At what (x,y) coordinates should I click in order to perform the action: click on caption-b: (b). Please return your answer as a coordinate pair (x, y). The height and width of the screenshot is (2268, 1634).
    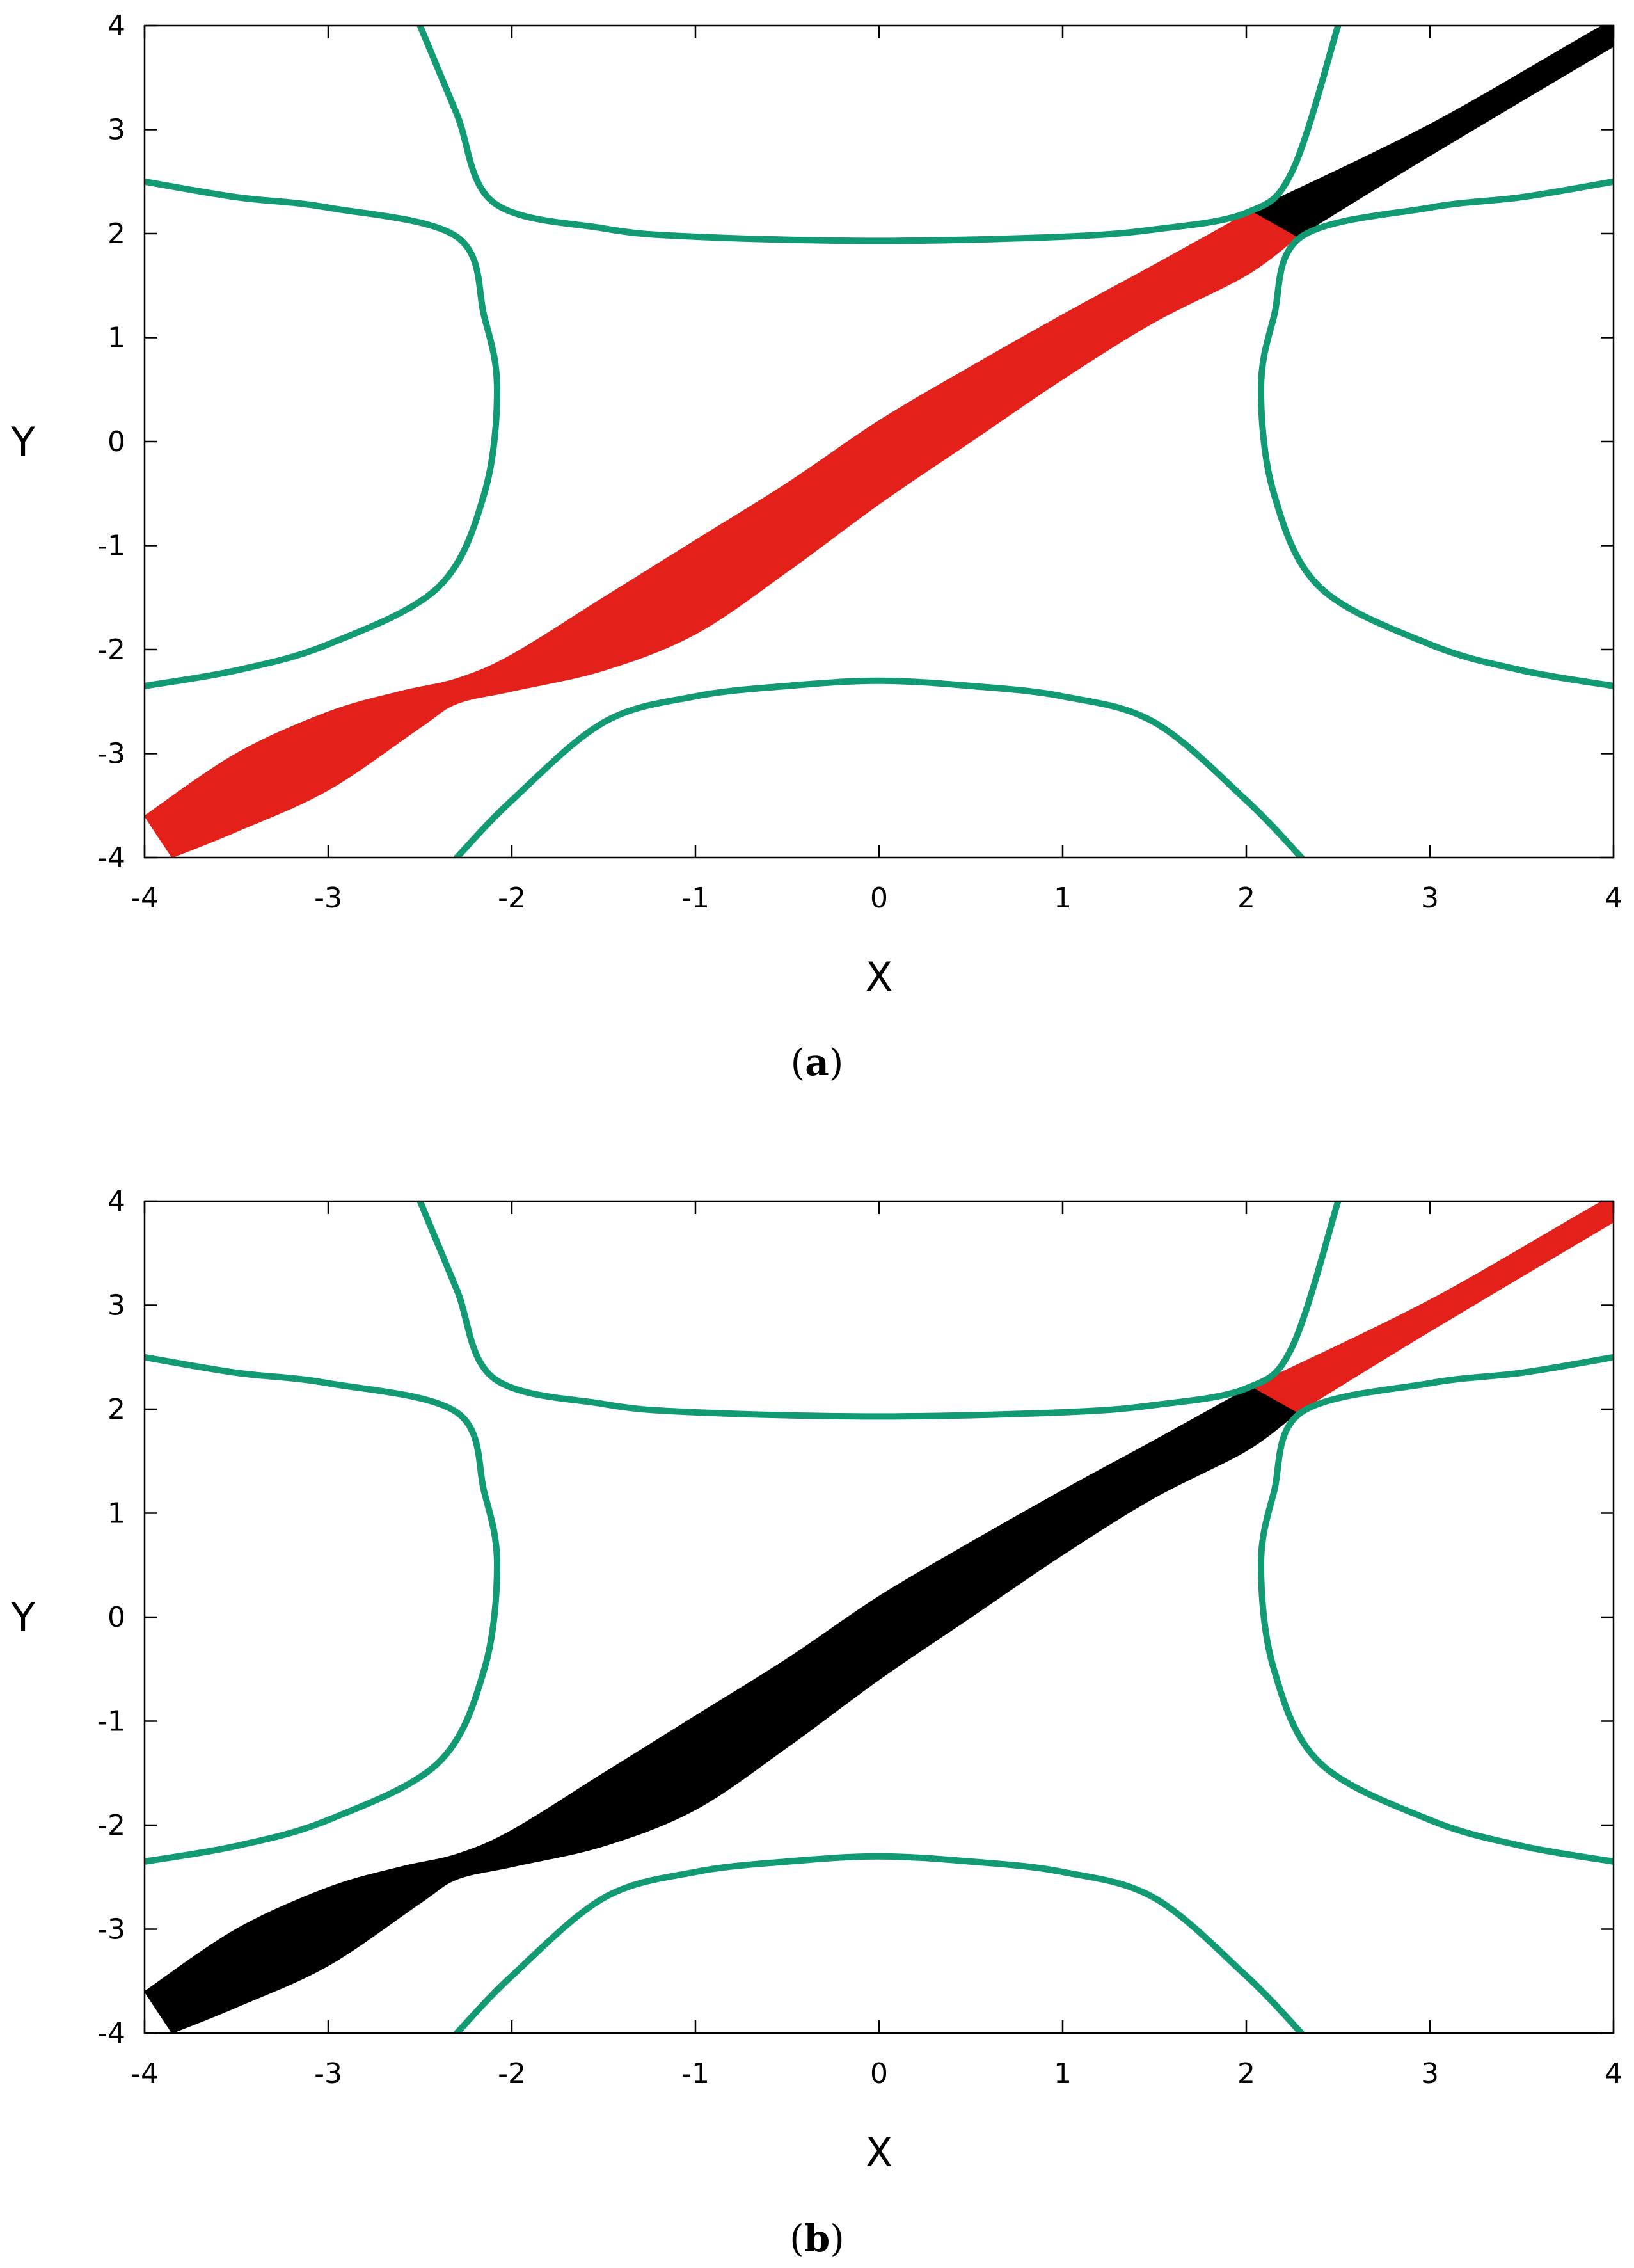
    Looking at the image, I should click on (817, 2238).